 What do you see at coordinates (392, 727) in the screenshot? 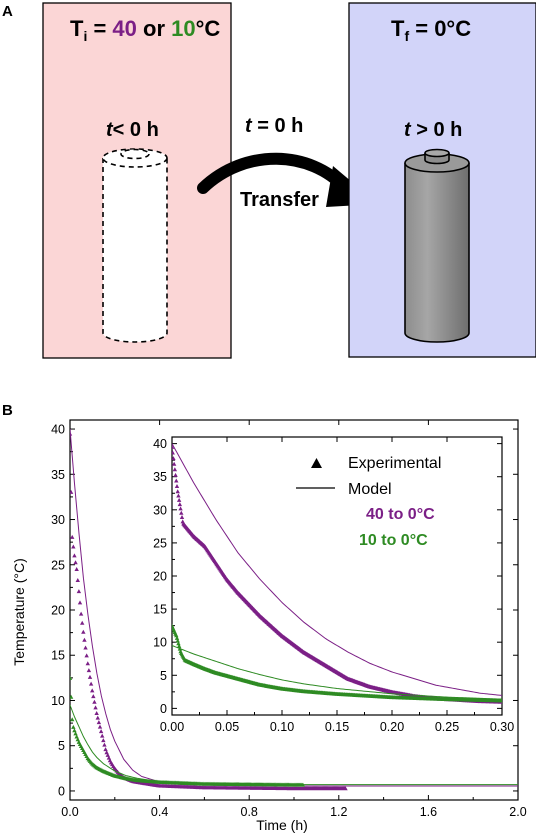
I see `x-tick-label: 0.20` at bounding box center [392, 727].